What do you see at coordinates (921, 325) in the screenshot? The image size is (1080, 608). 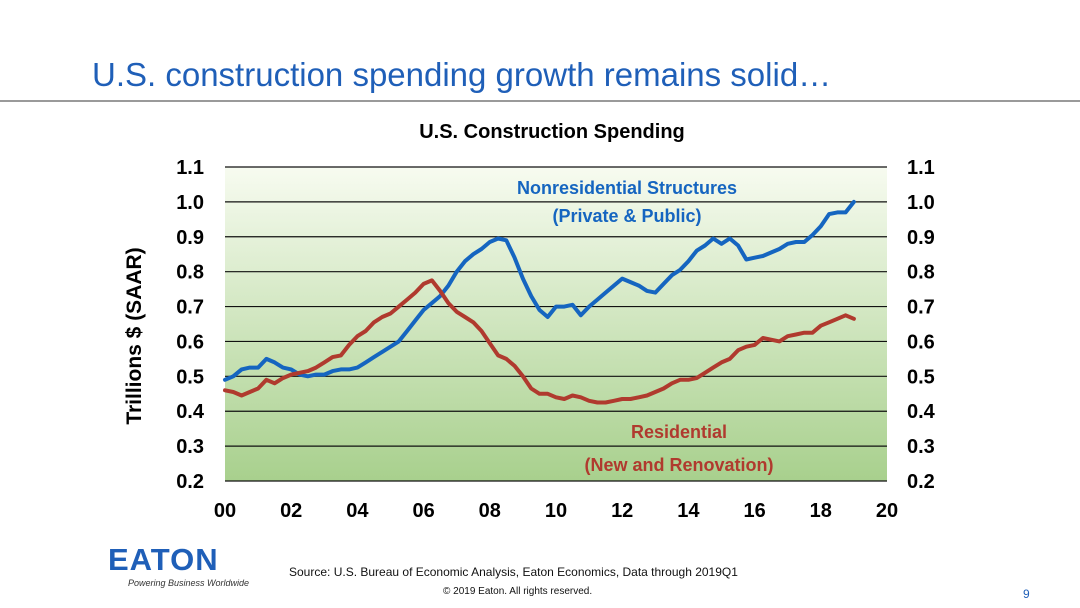 I see `right-y-axis: 0.2 0.3 0.4 0.5 0.6 0.7 0.8 0.9 1.0 1.1` at bounding box center [921, 325].